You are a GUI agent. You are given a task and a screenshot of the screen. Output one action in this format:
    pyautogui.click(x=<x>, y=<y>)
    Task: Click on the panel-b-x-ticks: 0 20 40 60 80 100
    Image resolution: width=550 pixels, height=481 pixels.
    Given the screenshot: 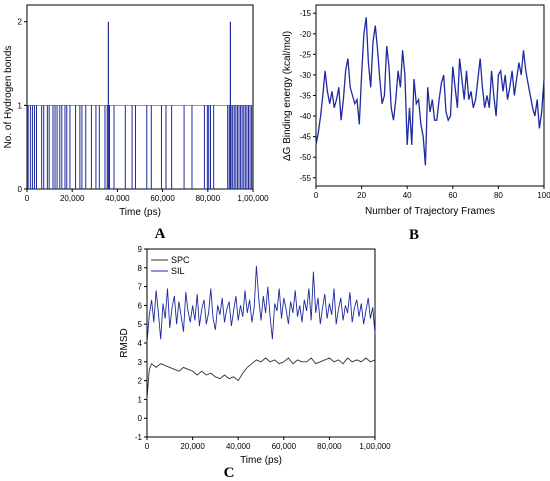 What is the action you would take?
    pyautogui.click(x=432, y=193)
    